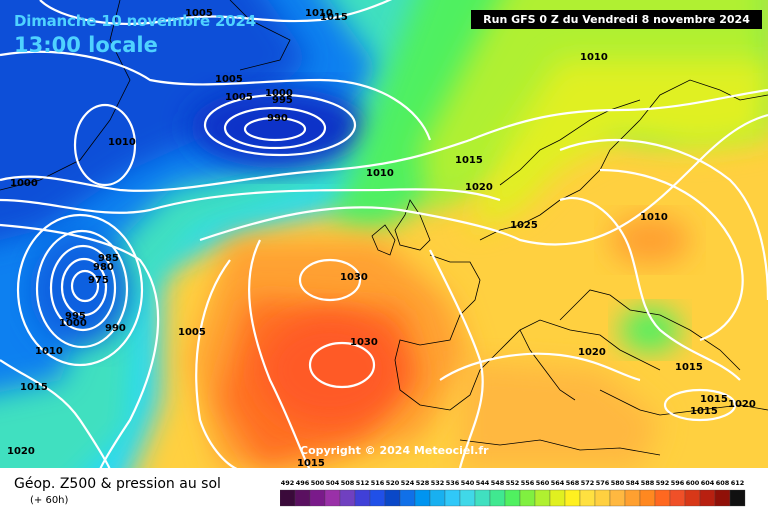 The height and width of the screenshot is (512, 768). I want to click on isobar-label: 985, so click(108, 258).